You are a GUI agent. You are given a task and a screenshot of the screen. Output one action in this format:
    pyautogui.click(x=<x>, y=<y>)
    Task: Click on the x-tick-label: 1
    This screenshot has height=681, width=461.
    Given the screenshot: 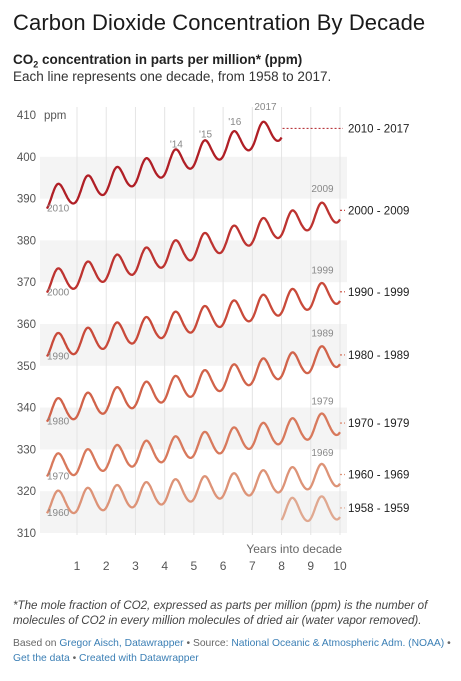 What is the action you would take?
    pyautogui.click(x=77, y=566)
    